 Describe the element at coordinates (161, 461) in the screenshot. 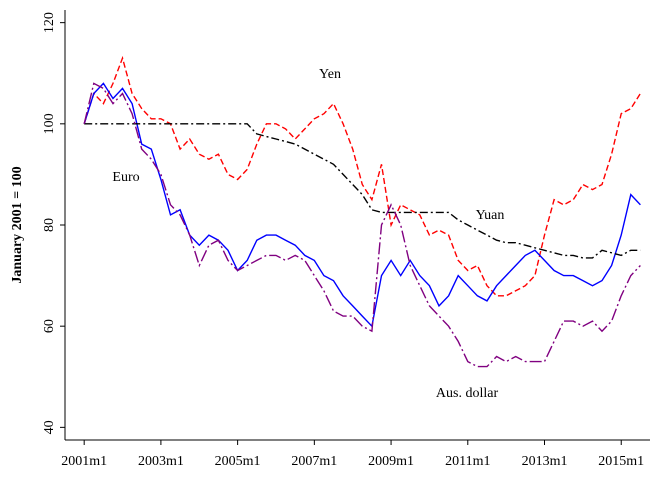

I see `x-tick-label: 2003m1` at that location.